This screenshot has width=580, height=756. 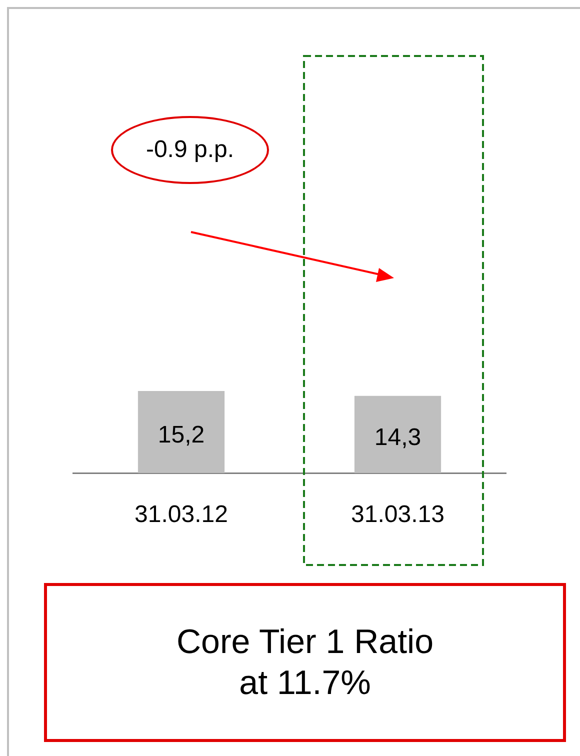 I want to click on text: -0.9 p.p., so click(x=190, y=150).